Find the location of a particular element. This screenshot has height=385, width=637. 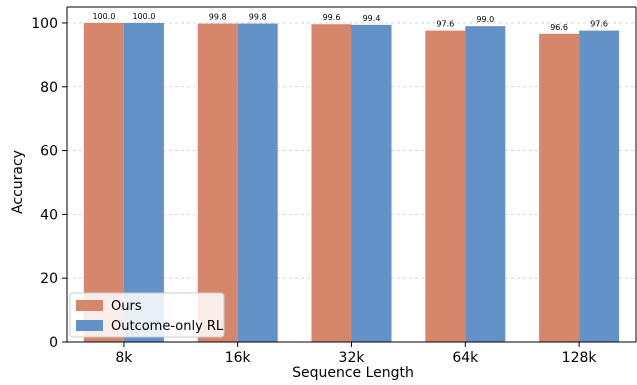

data-label: 96.6 is located at coordinates (559, 27).